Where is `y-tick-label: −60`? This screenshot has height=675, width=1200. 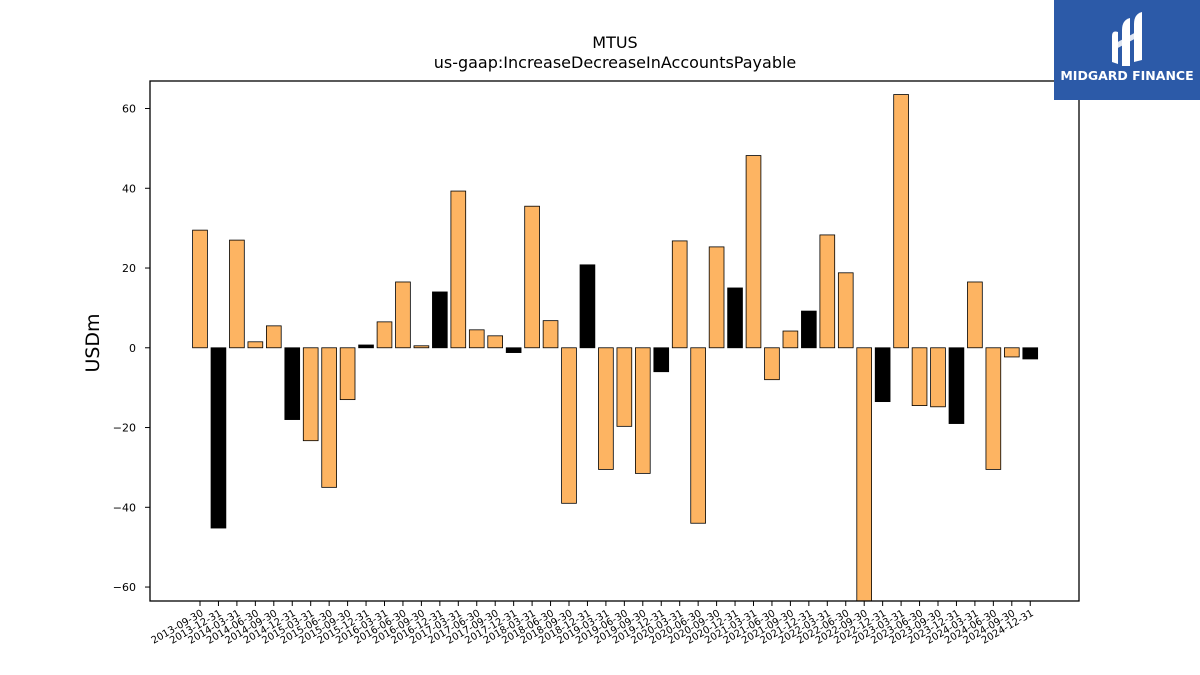 y-tick-label: −60 is located at coordinates (124, 587).